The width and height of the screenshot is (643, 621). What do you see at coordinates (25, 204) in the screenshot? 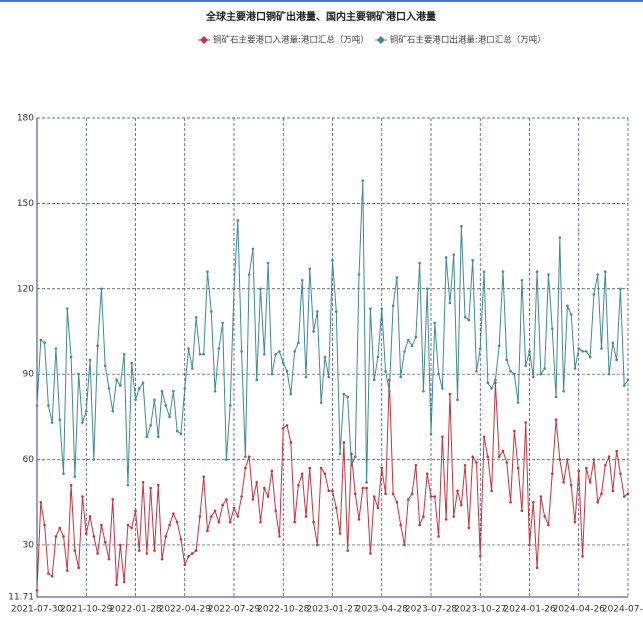
I see `y-tick-label: 150` at bounding box center [25, 204].